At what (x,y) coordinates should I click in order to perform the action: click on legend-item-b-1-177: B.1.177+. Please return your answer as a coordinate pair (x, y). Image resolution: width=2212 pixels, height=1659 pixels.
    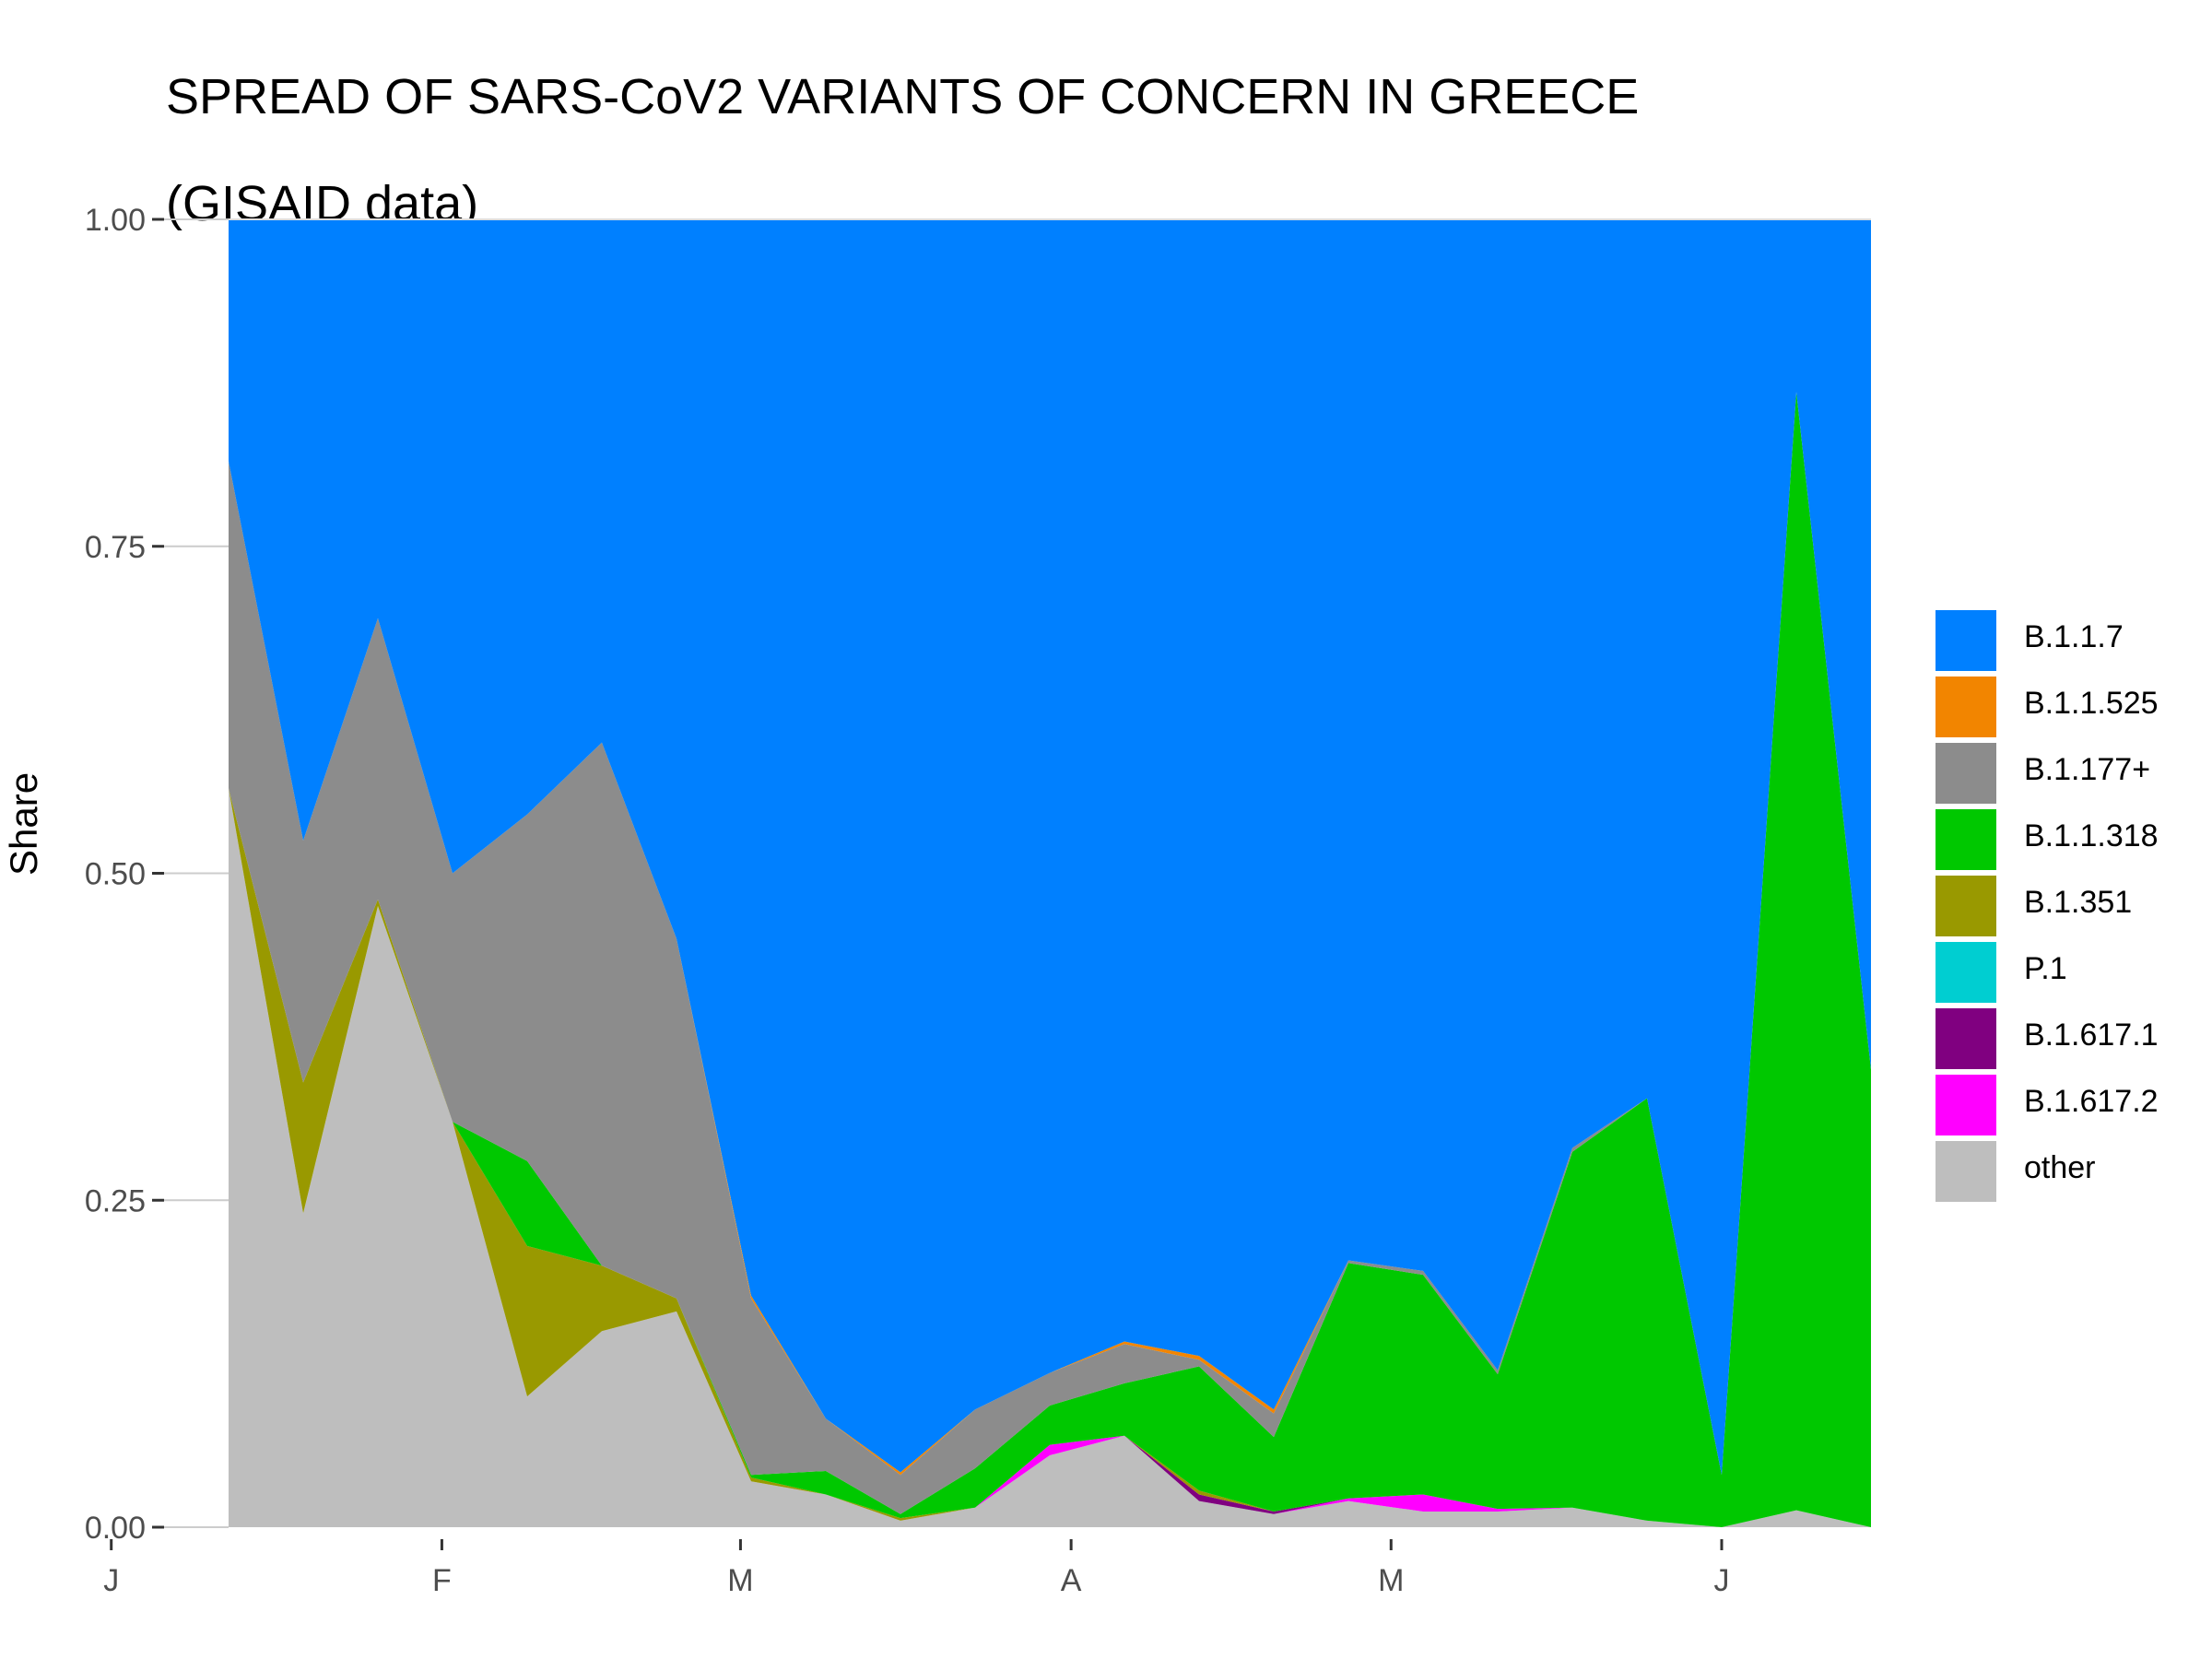
    Looking at the image, I should click on (2074, 773).